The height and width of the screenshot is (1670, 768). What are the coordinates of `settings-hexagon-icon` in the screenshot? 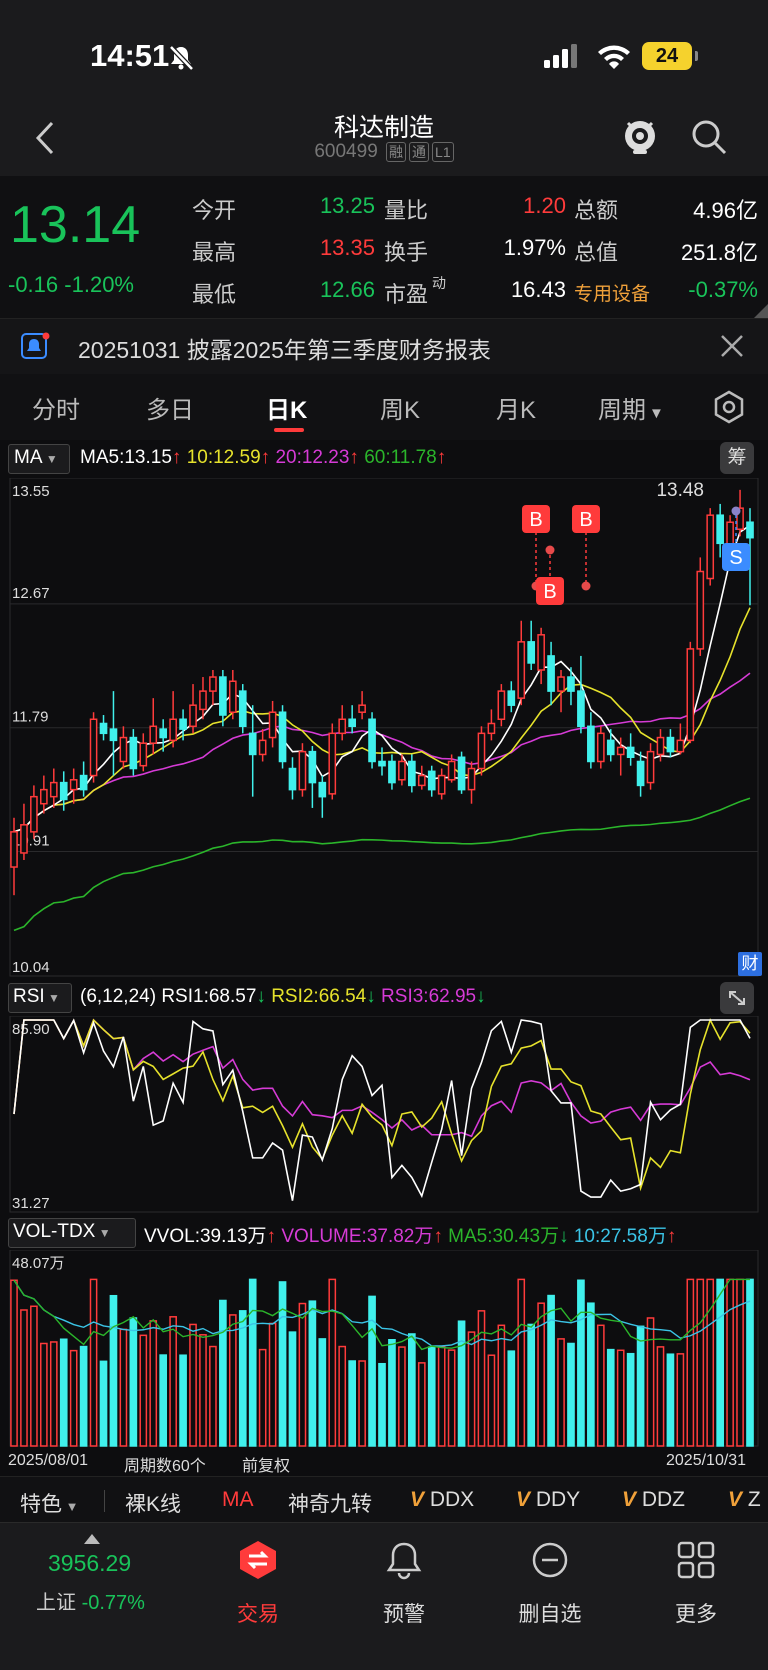 It's located at (729, 407).